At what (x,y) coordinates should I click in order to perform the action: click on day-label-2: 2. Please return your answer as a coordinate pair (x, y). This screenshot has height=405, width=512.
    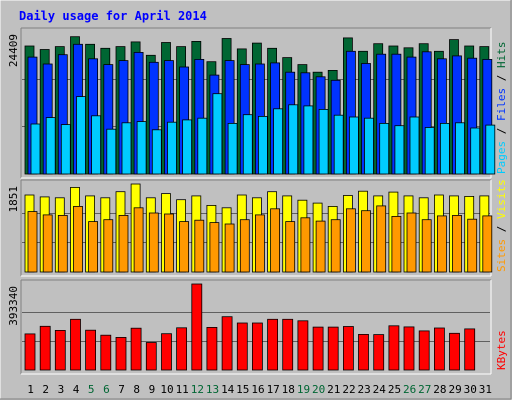
    Looking at the image, I should click on (45, 389).